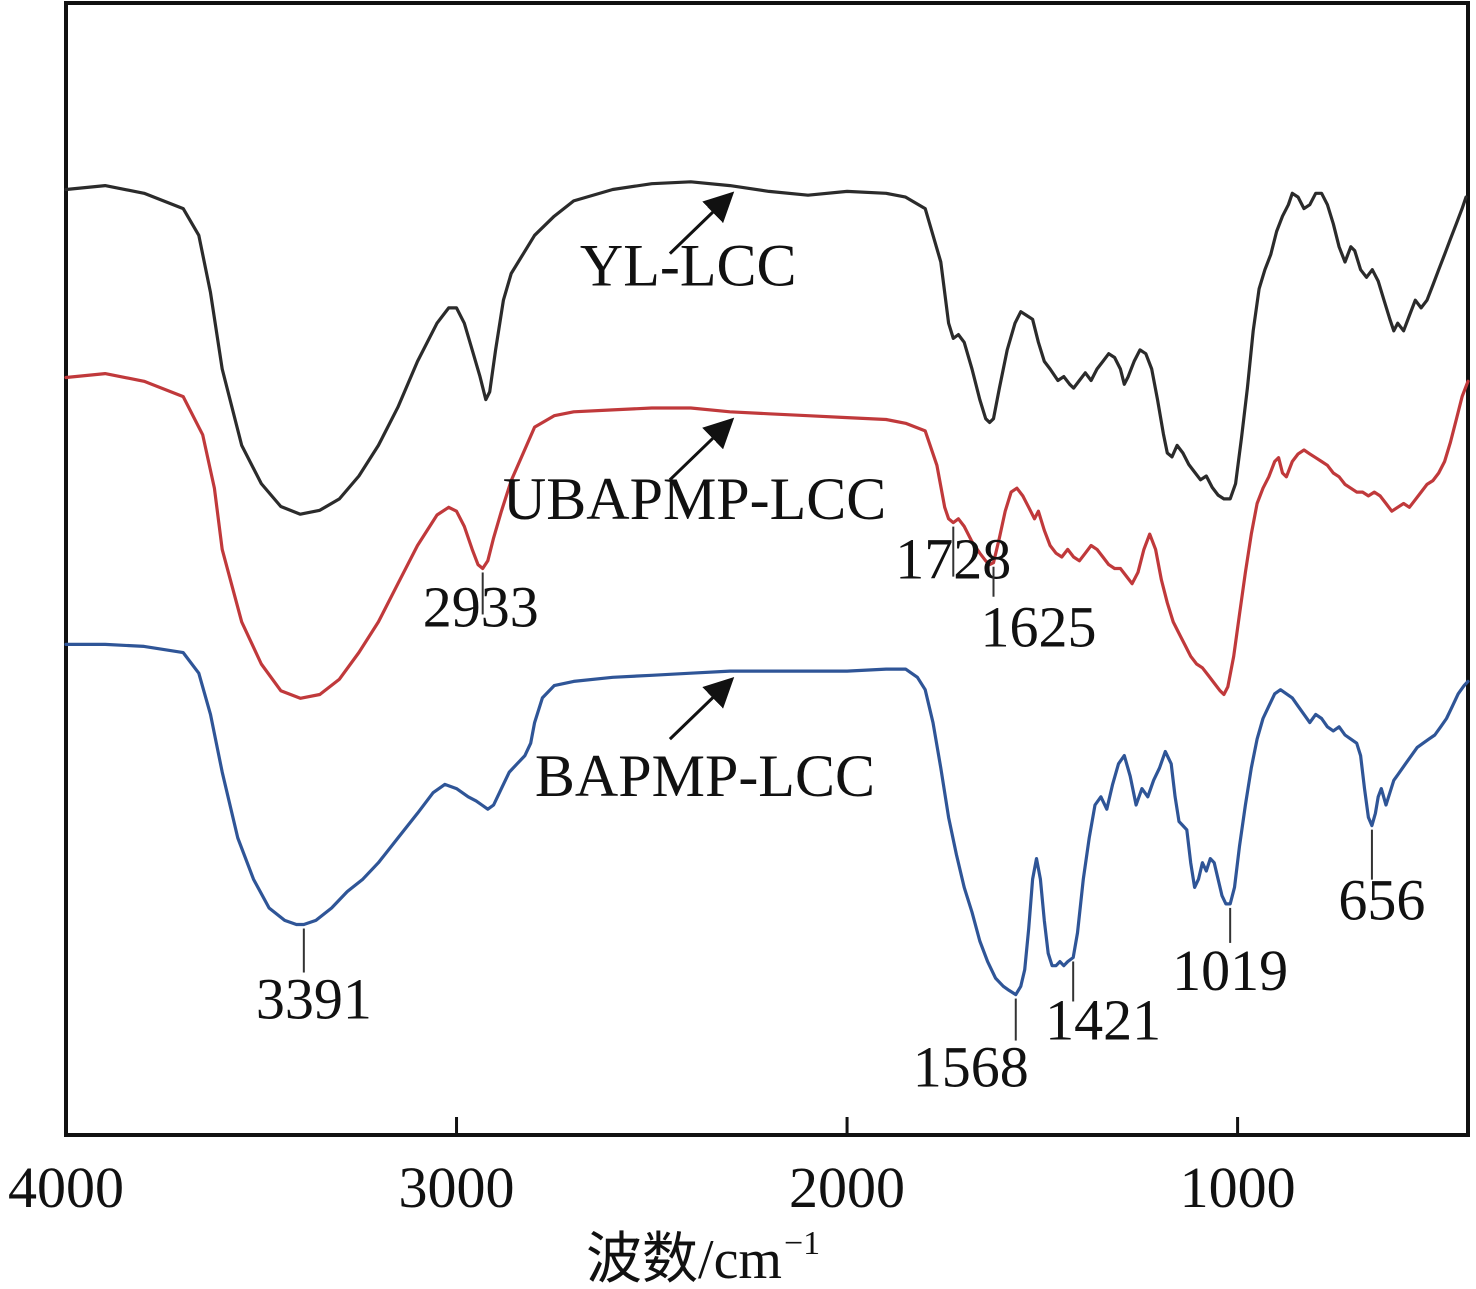 The image size is (1476, 1289). Describe the element at coordinates (457, 1187) in the screenshot. I see `x-tick-label: 3000` at that location.